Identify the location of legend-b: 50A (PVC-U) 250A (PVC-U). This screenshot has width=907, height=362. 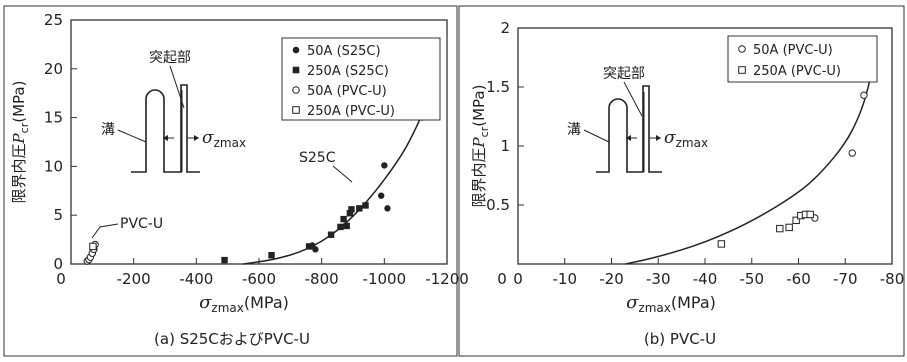
(802, 59).